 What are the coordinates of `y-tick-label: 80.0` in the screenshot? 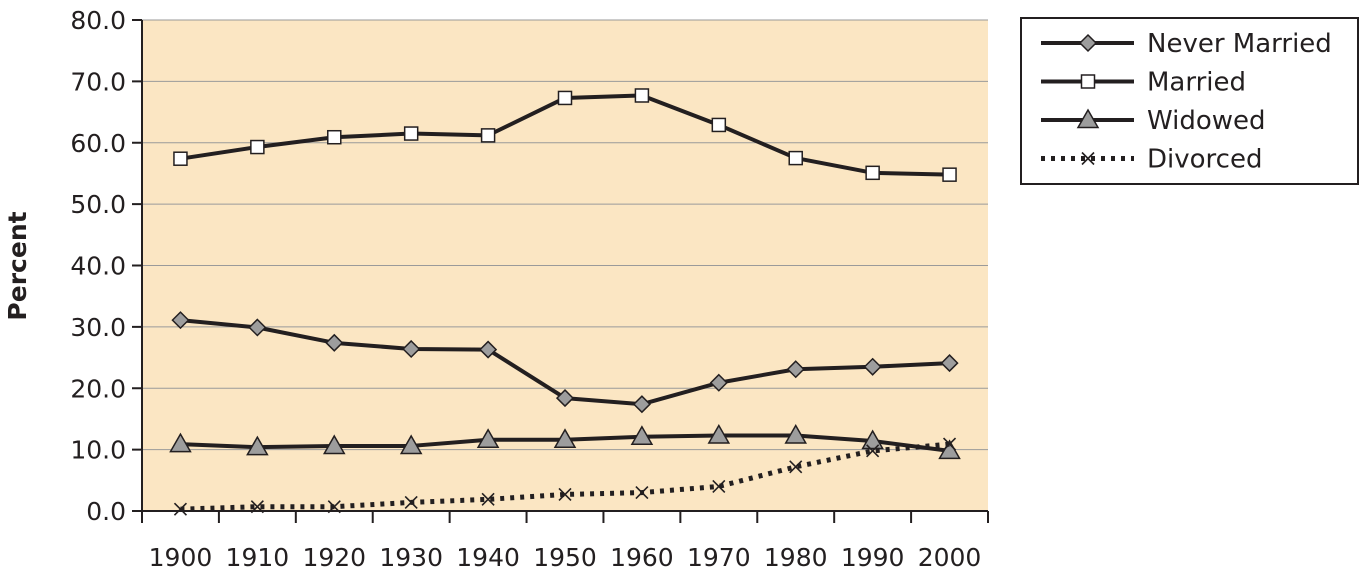 It's located at (98, 20).